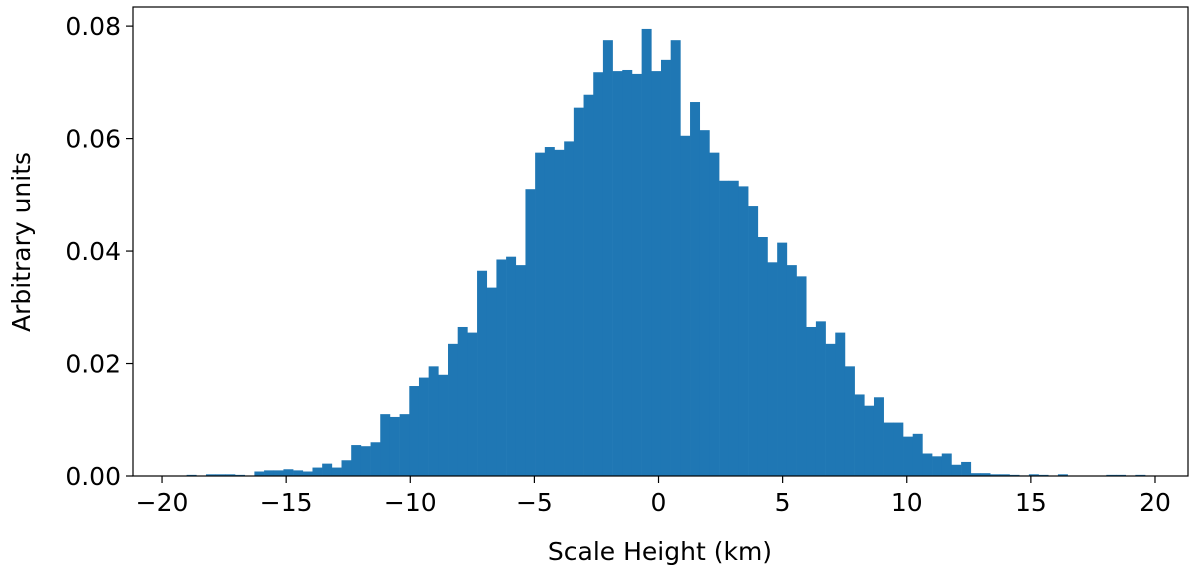  What do you see at coordinates (286, 502) in the screenshot?
I see `x-tick-label: −15` at bounding box center [286, 502].